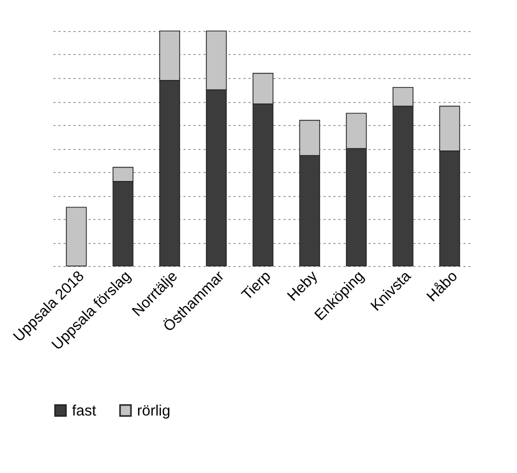 This screenshot has height=473, width=517. Describe the element at coordinates (85, 411) in the screenshot. I see `legend-label: fast` at that location.